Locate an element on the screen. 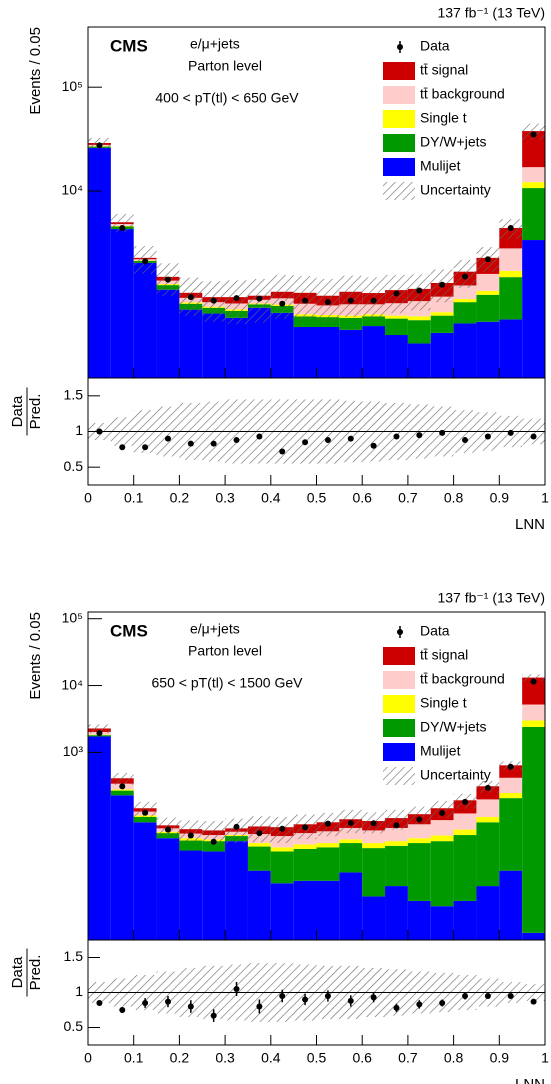  x-tick-label: 0 is located at coordinates (88, 498).